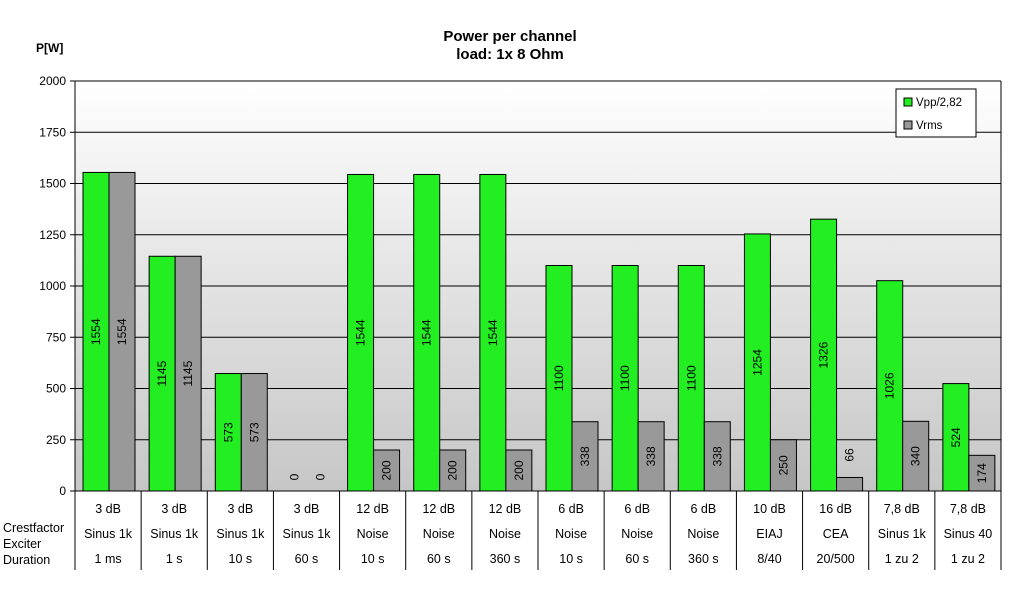  I want to click on table-row-label: Exciter, so click(22, 544).